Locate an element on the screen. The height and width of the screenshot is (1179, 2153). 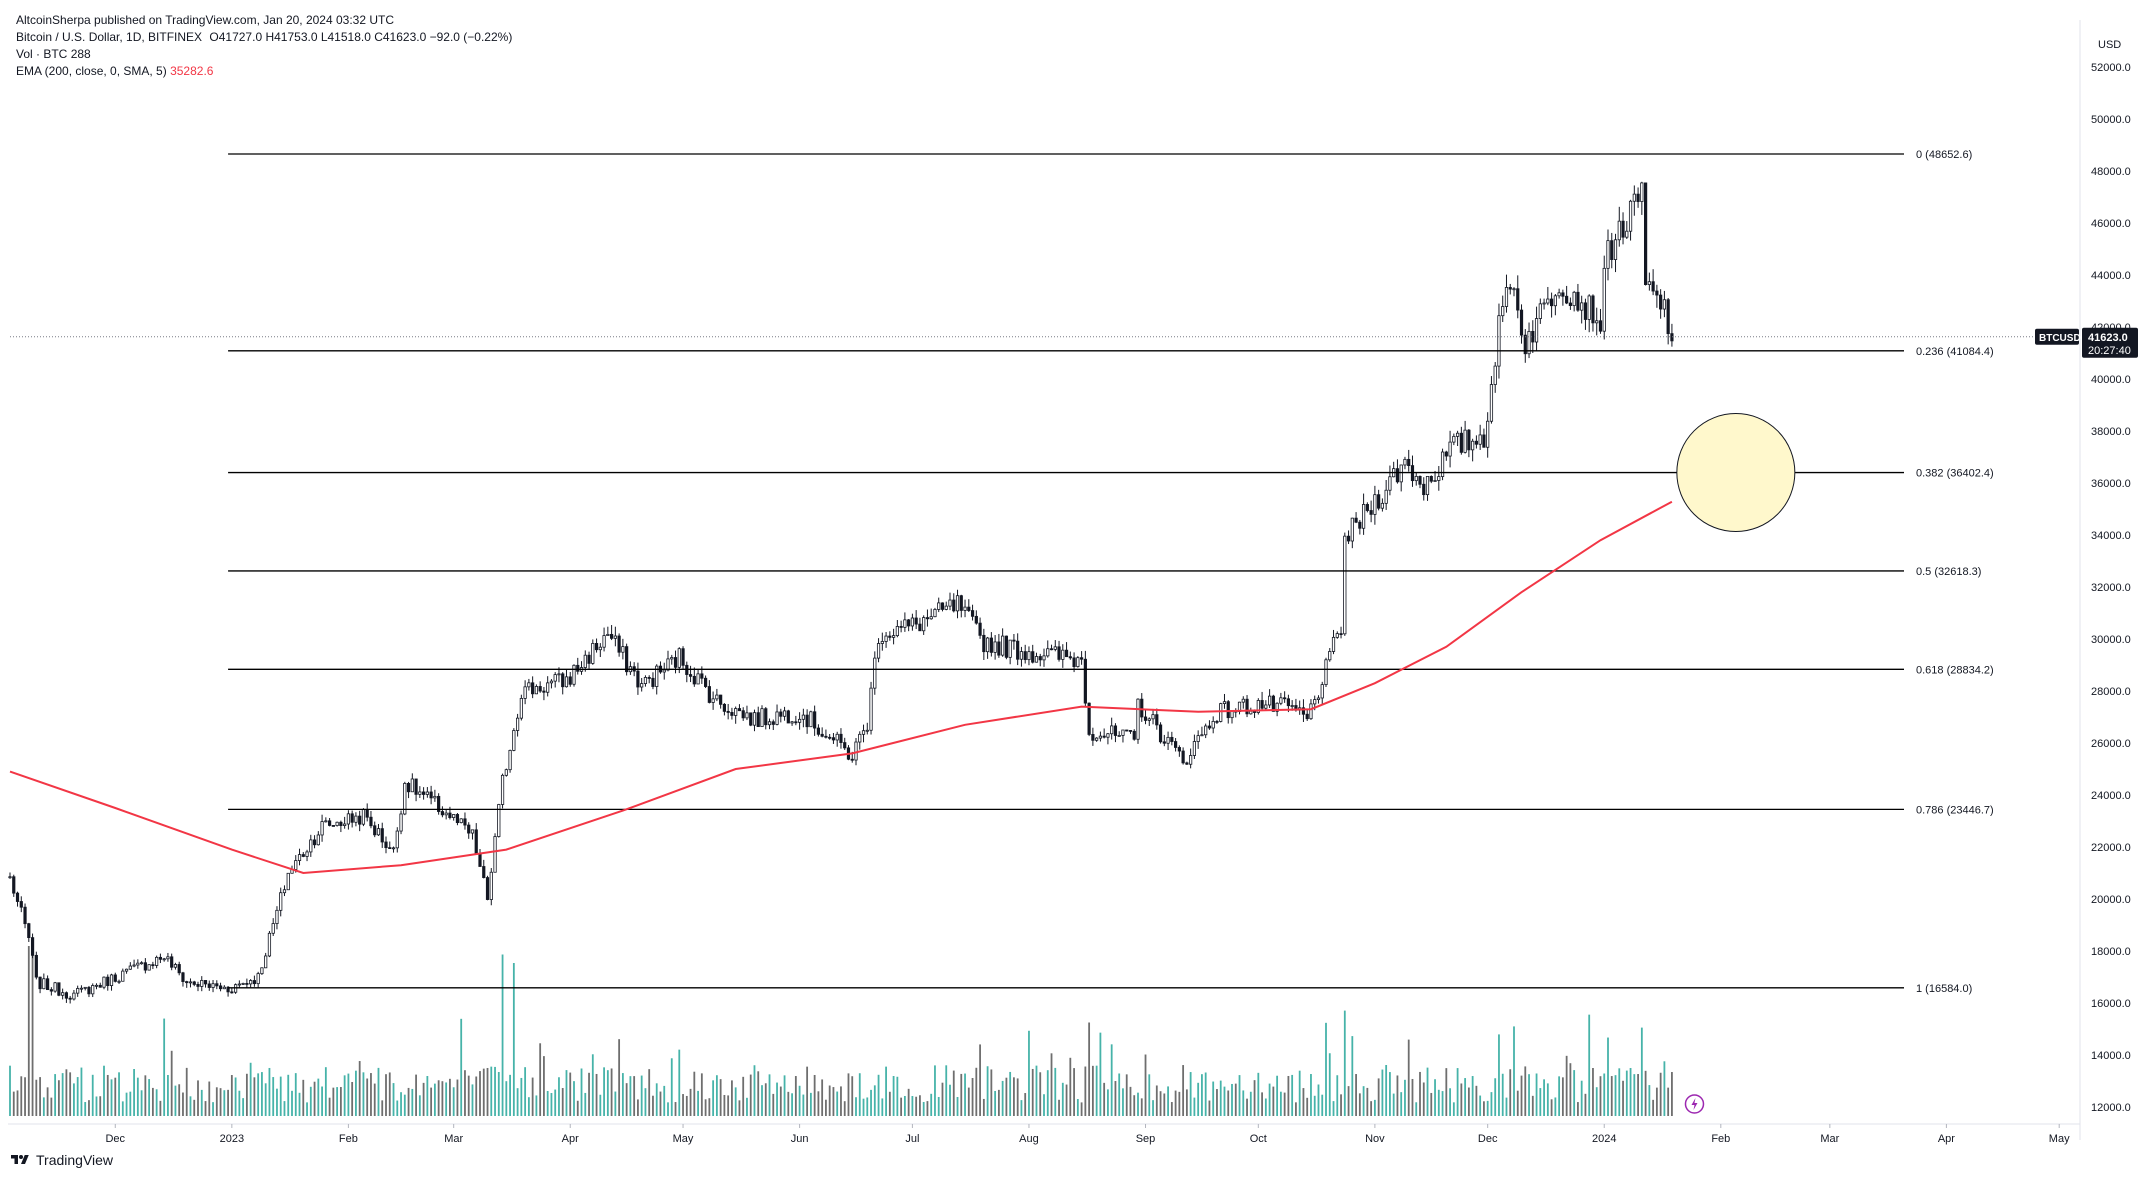
time-tick-label: Mar is located at coordinates (453, 1139).